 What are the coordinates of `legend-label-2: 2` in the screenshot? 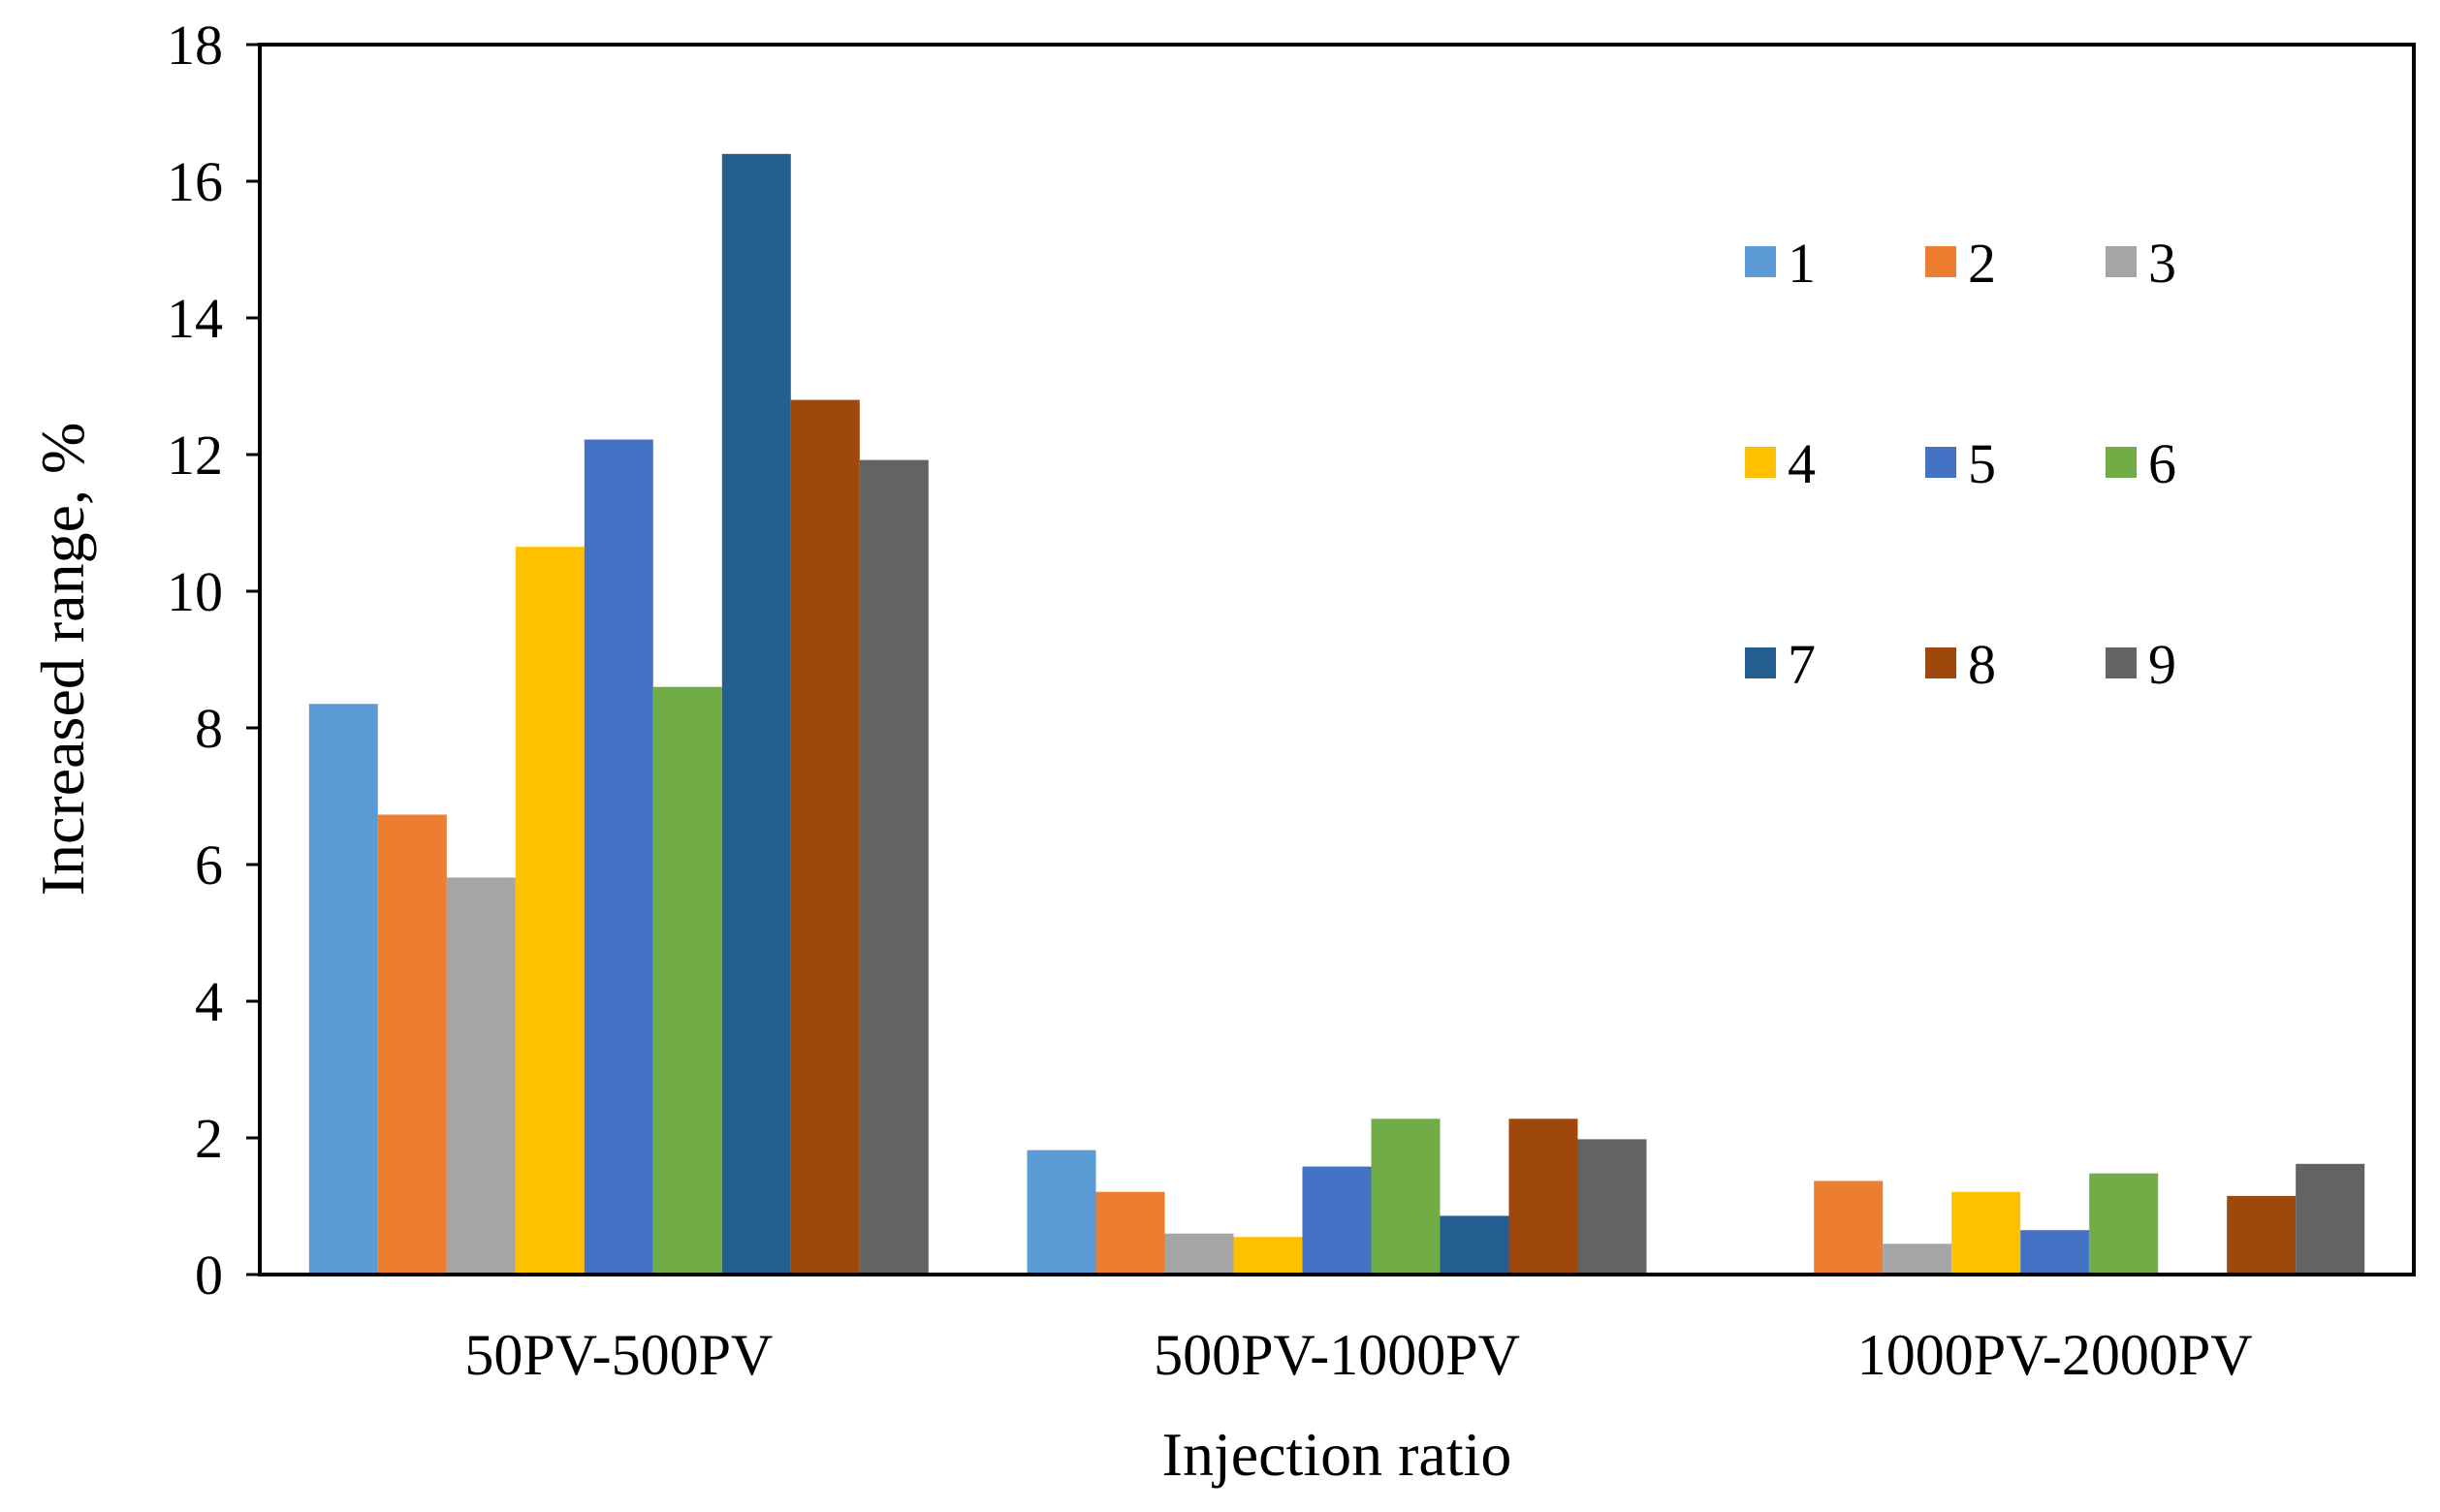 It's located at (1982, 264).